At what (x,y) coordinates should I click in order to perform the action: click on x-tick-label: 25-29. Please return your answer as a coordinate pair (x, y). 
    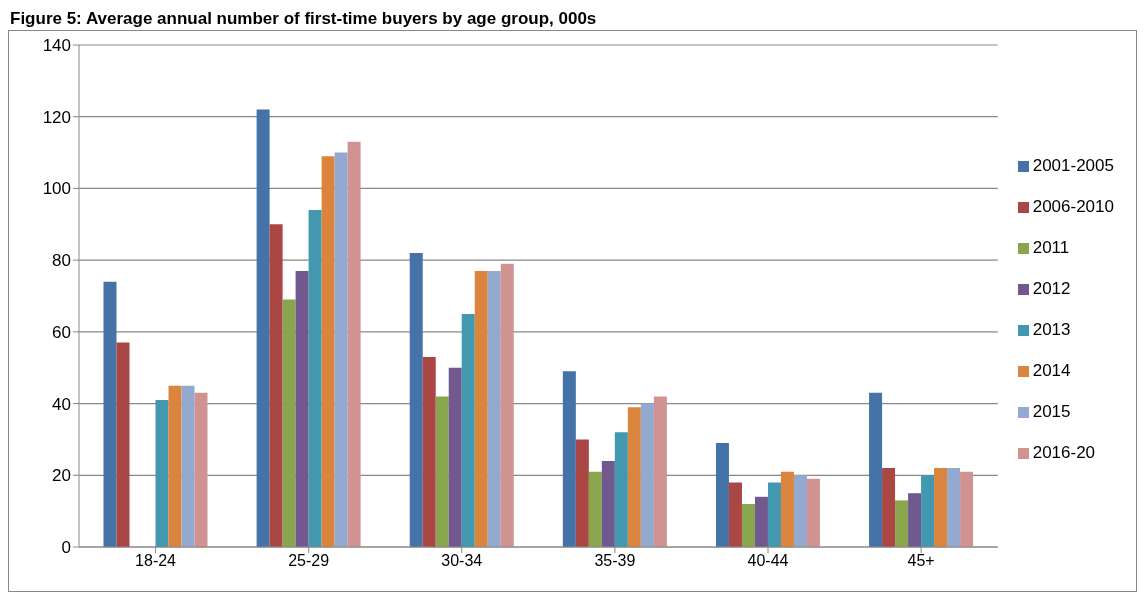
    Looking at the image, I should click on (309, 561).